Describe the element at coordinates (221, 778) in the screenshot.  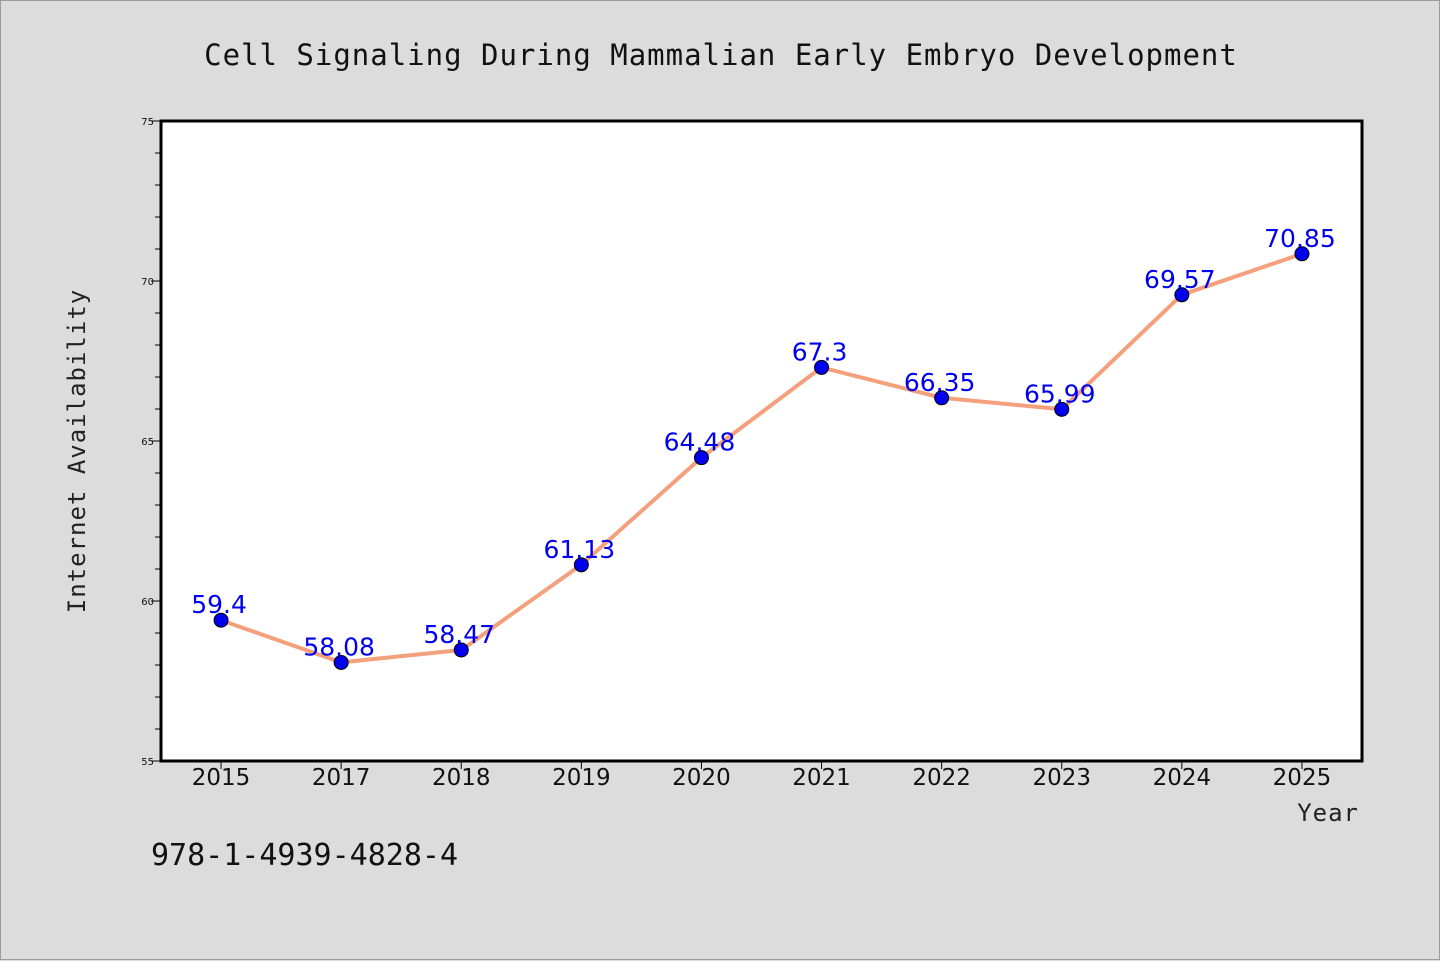
I see `x-tick-label: 2015` at that location.